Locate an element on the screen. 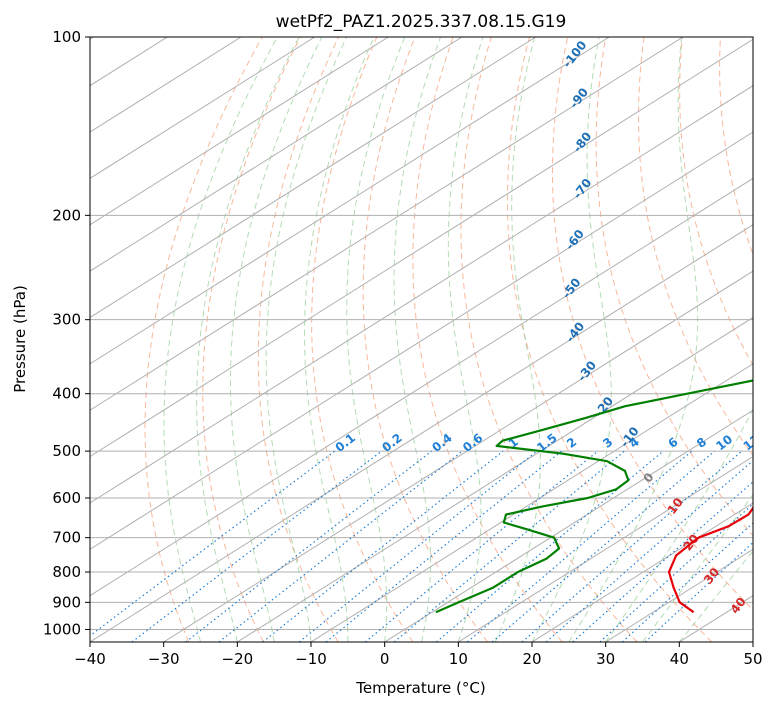  y-tick-label: 800 is located at coordinates (66, 572).